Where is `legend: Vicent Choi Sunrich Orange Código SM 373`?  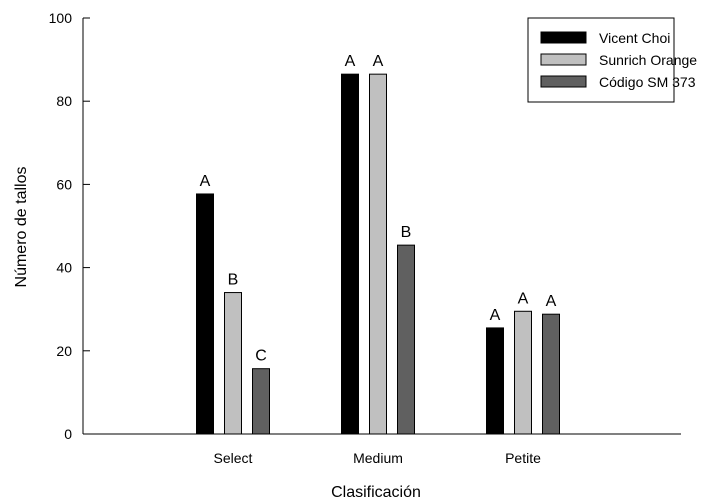 legend: Vicent Choi Sunrich Orange Código SM 373 is located at coordinates (612, 60).